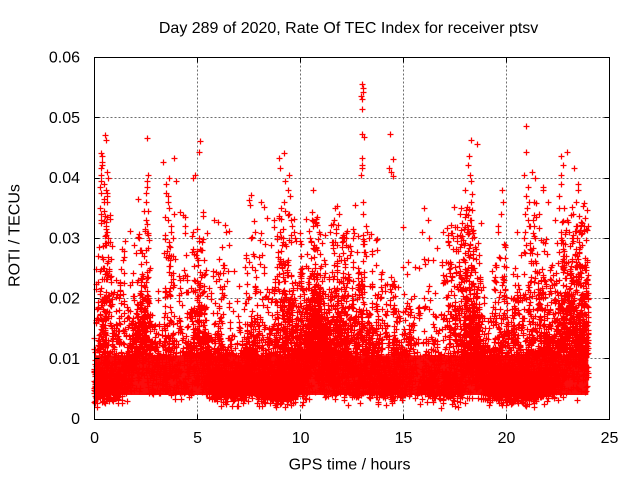  Describe the element at coordinates (15, 235) in the screenshot. I see `svg-text: ROTI / TECUs` at that location.